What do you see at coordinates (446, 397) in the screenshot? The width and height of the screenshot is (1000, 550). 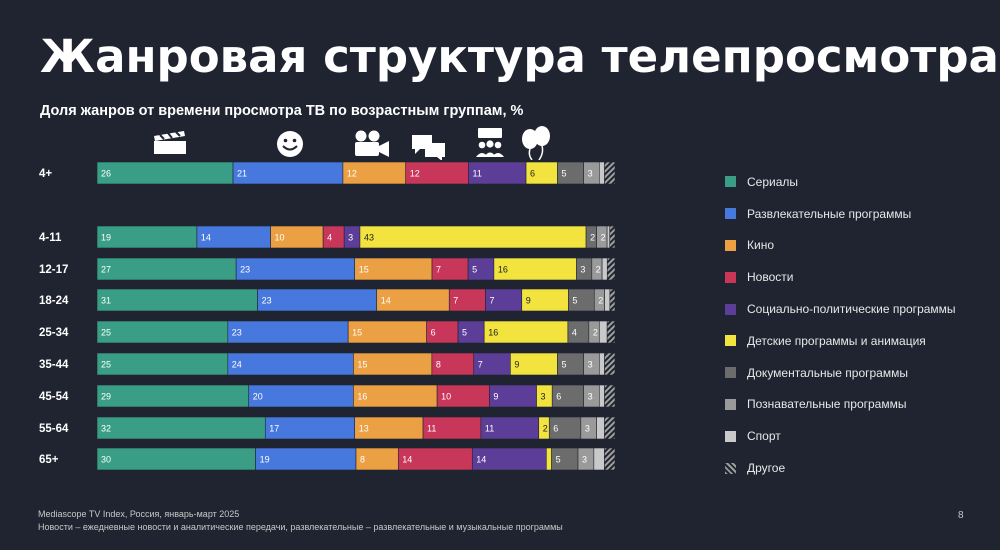 I see `bar-value-label: 10` at bounding box center [446, 397].